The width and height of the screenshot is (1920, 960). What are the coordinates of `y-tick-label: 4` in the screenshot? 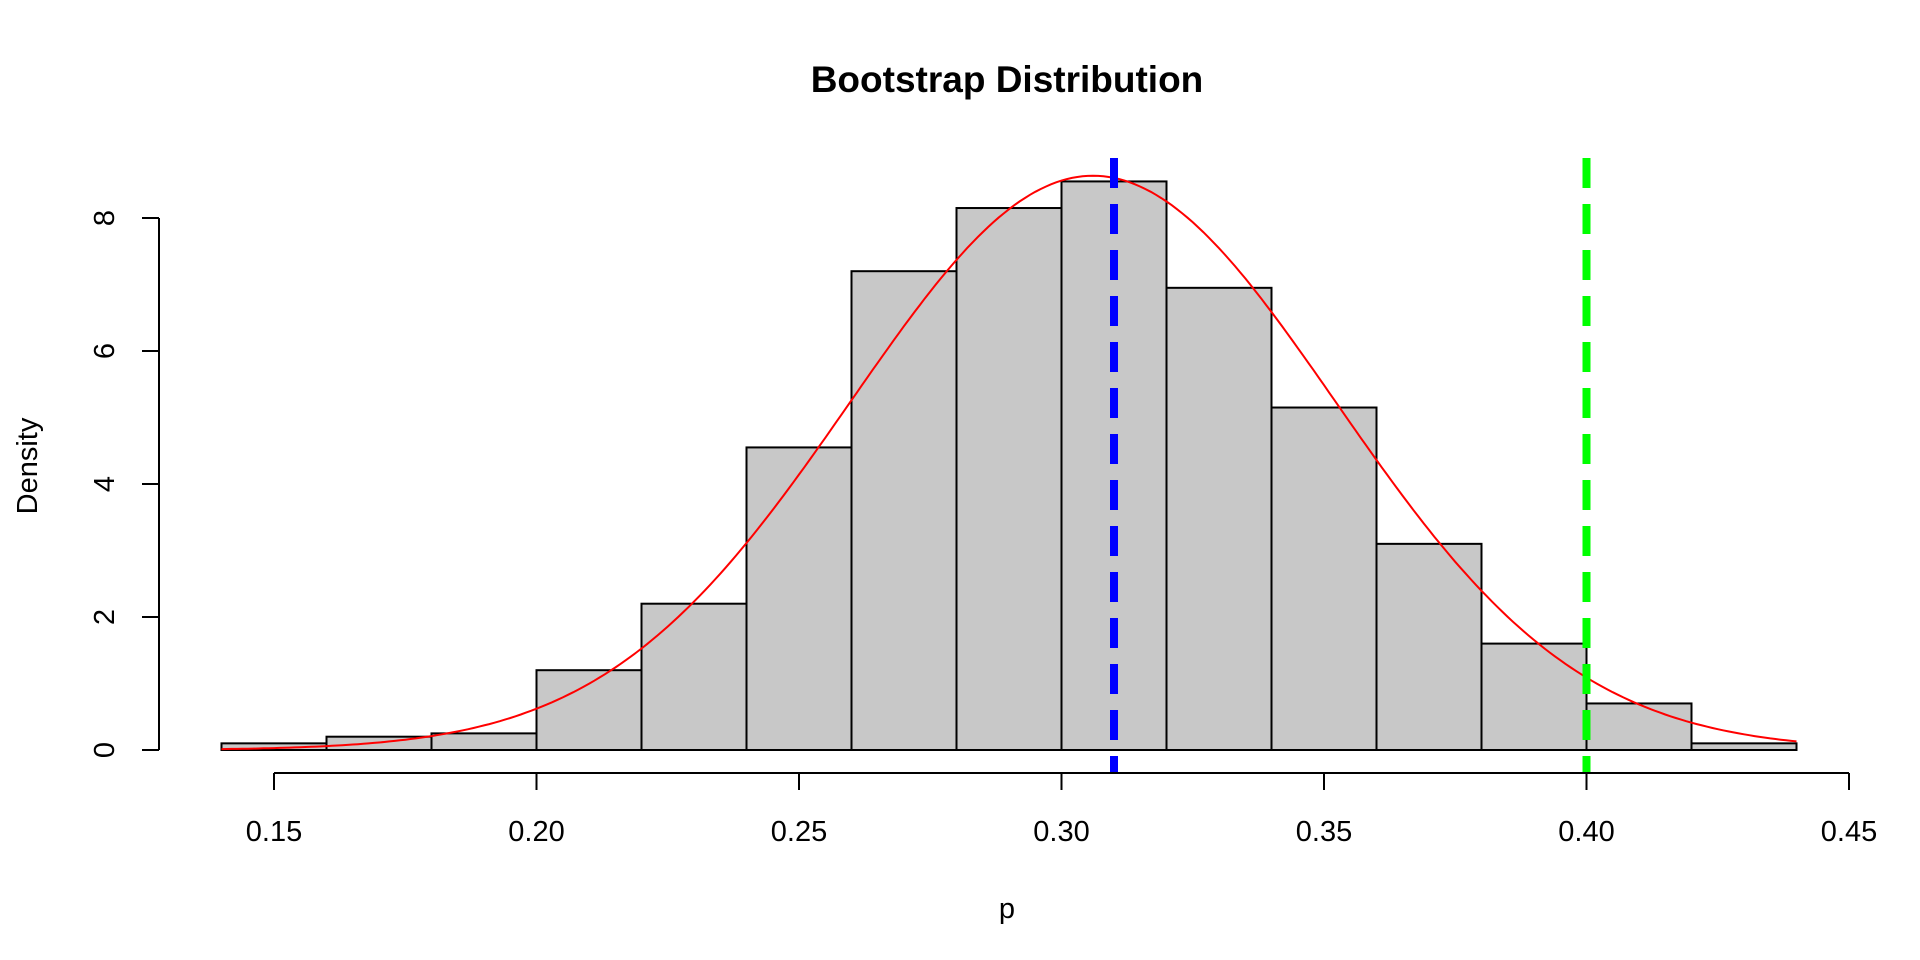 It's located at (105, 484).